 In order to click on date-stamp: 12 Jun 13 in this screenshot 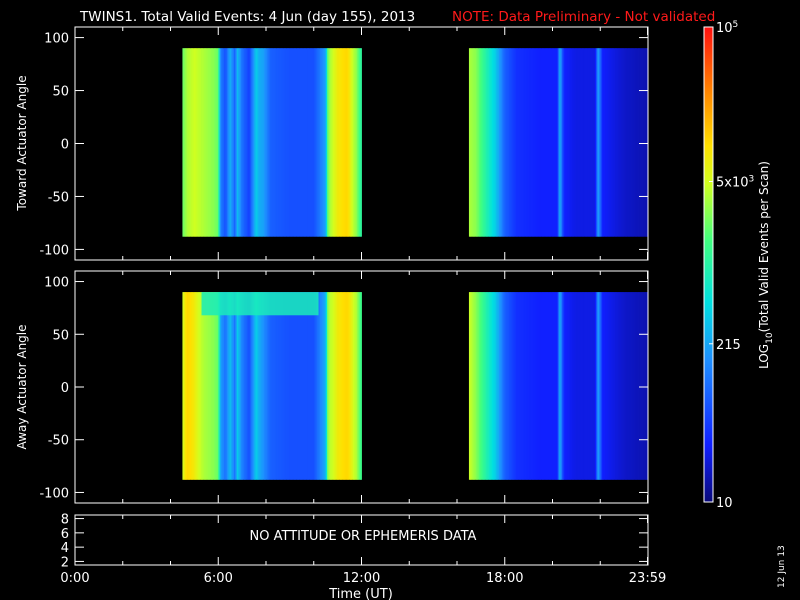, I will do `click(782, 566)`.